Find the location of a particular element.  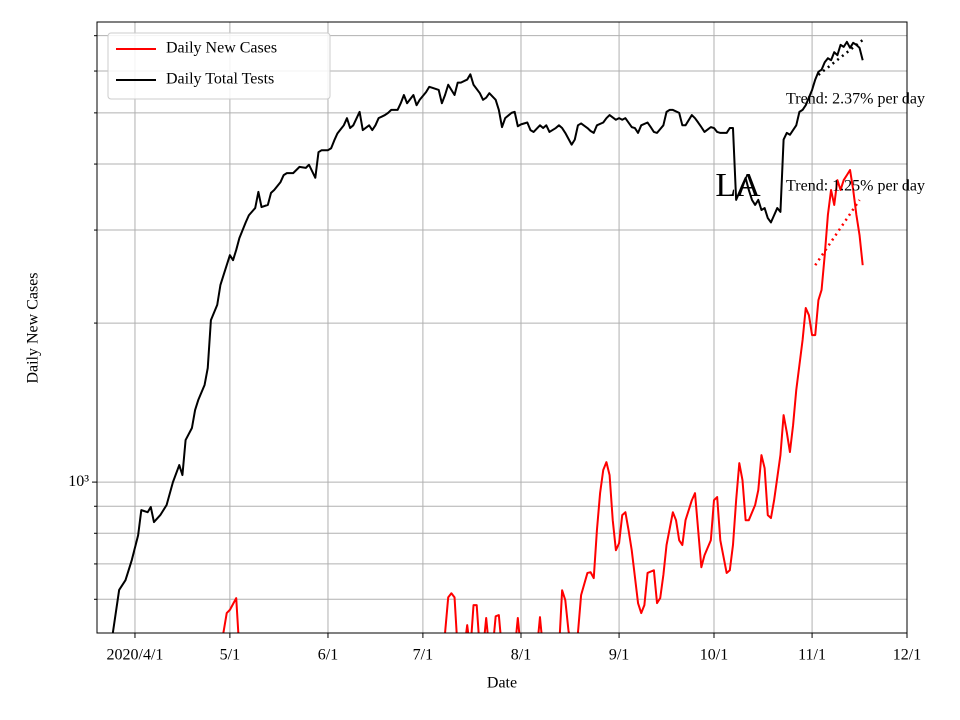

legend-label: Daily Total Tests is located at coordinates (220, 79).